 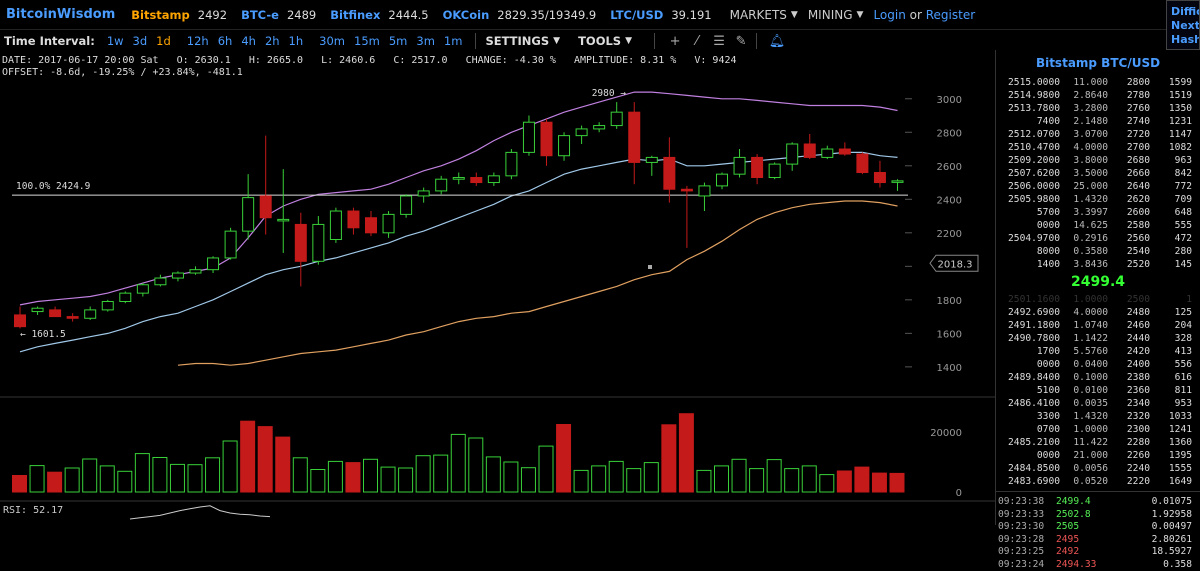 I want to click on register-link: Register, so click(x=950, y=15).